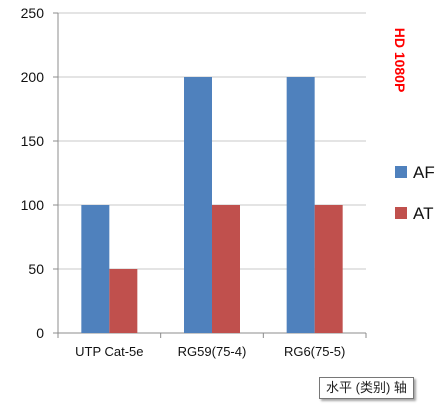 The image size is (440, 408). I want to click on legend-swatch-af, so click(401, 172).